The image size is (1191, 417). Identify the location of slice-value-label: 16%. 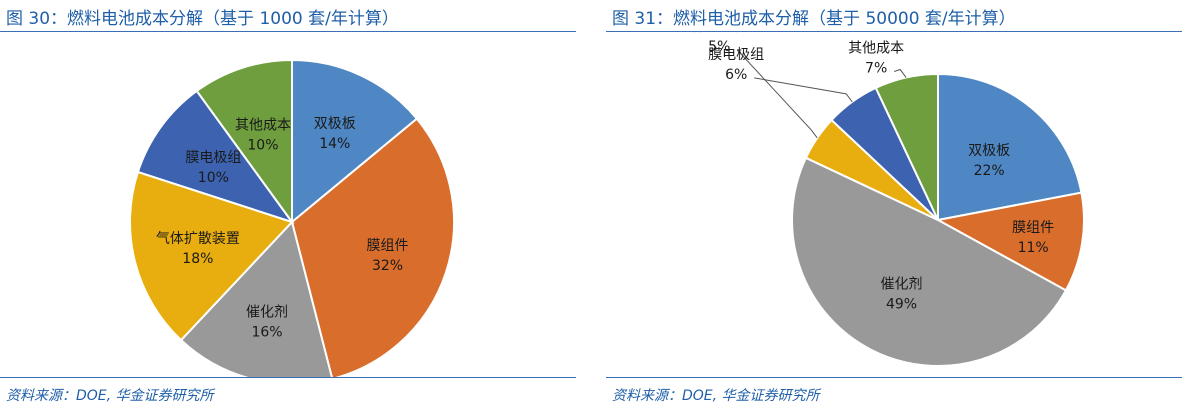
(266, 332).